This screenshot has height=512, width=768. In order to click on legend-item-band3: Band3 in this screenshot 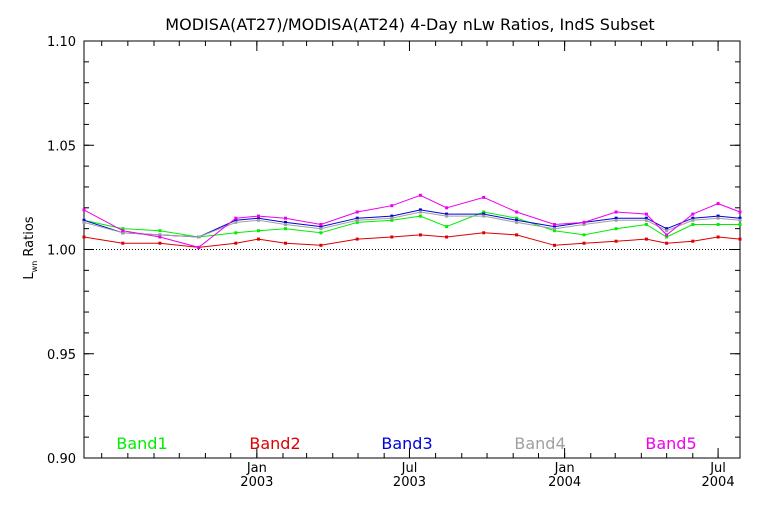, I will do `click(406, 443)`.